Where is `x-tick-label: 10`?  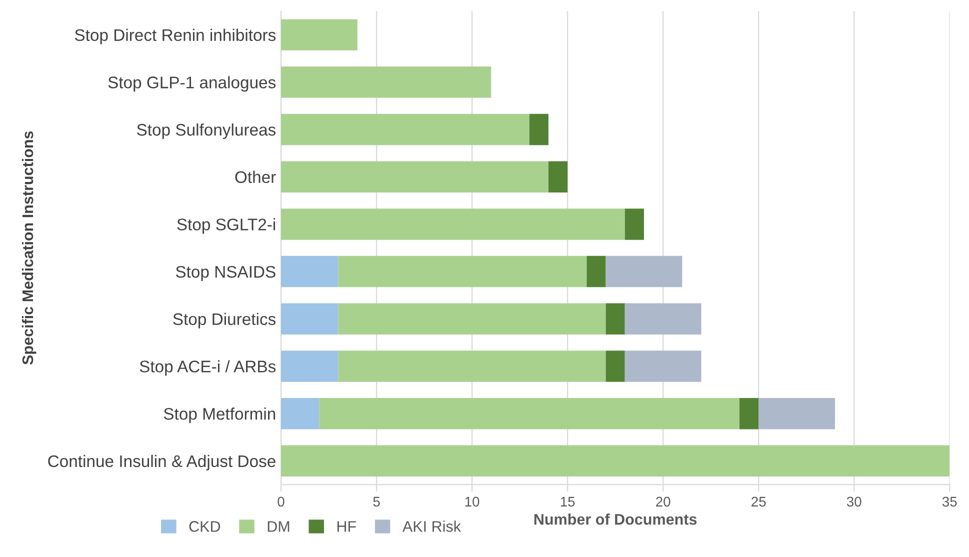
x-tick-label: 10 is located at coordinates (472, 501).